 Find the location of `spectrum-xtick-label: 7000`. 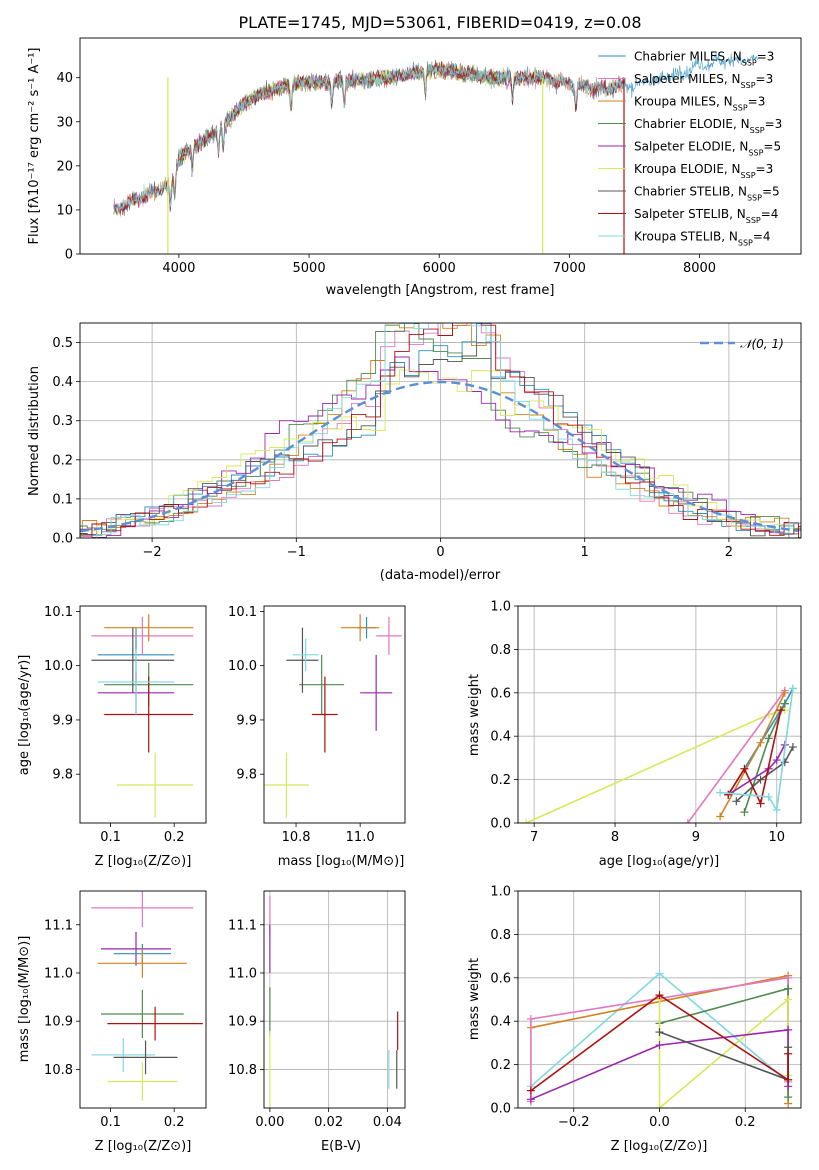

spectrum-xtick-label: 7000 is located at coordinates (569, 268).